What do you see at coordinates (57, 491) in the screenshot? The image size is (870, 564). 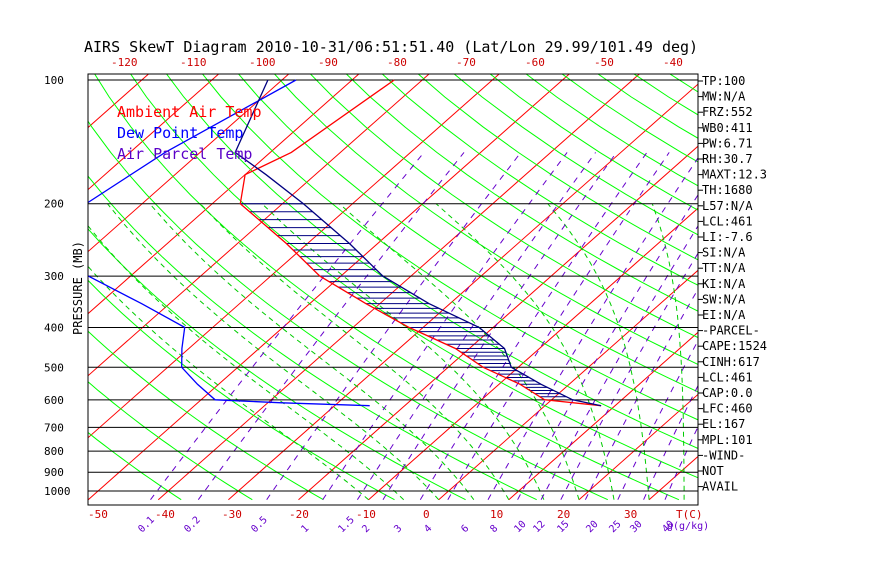 I see `pressure-tick-label: 1000` at bounding box center [57, 491].